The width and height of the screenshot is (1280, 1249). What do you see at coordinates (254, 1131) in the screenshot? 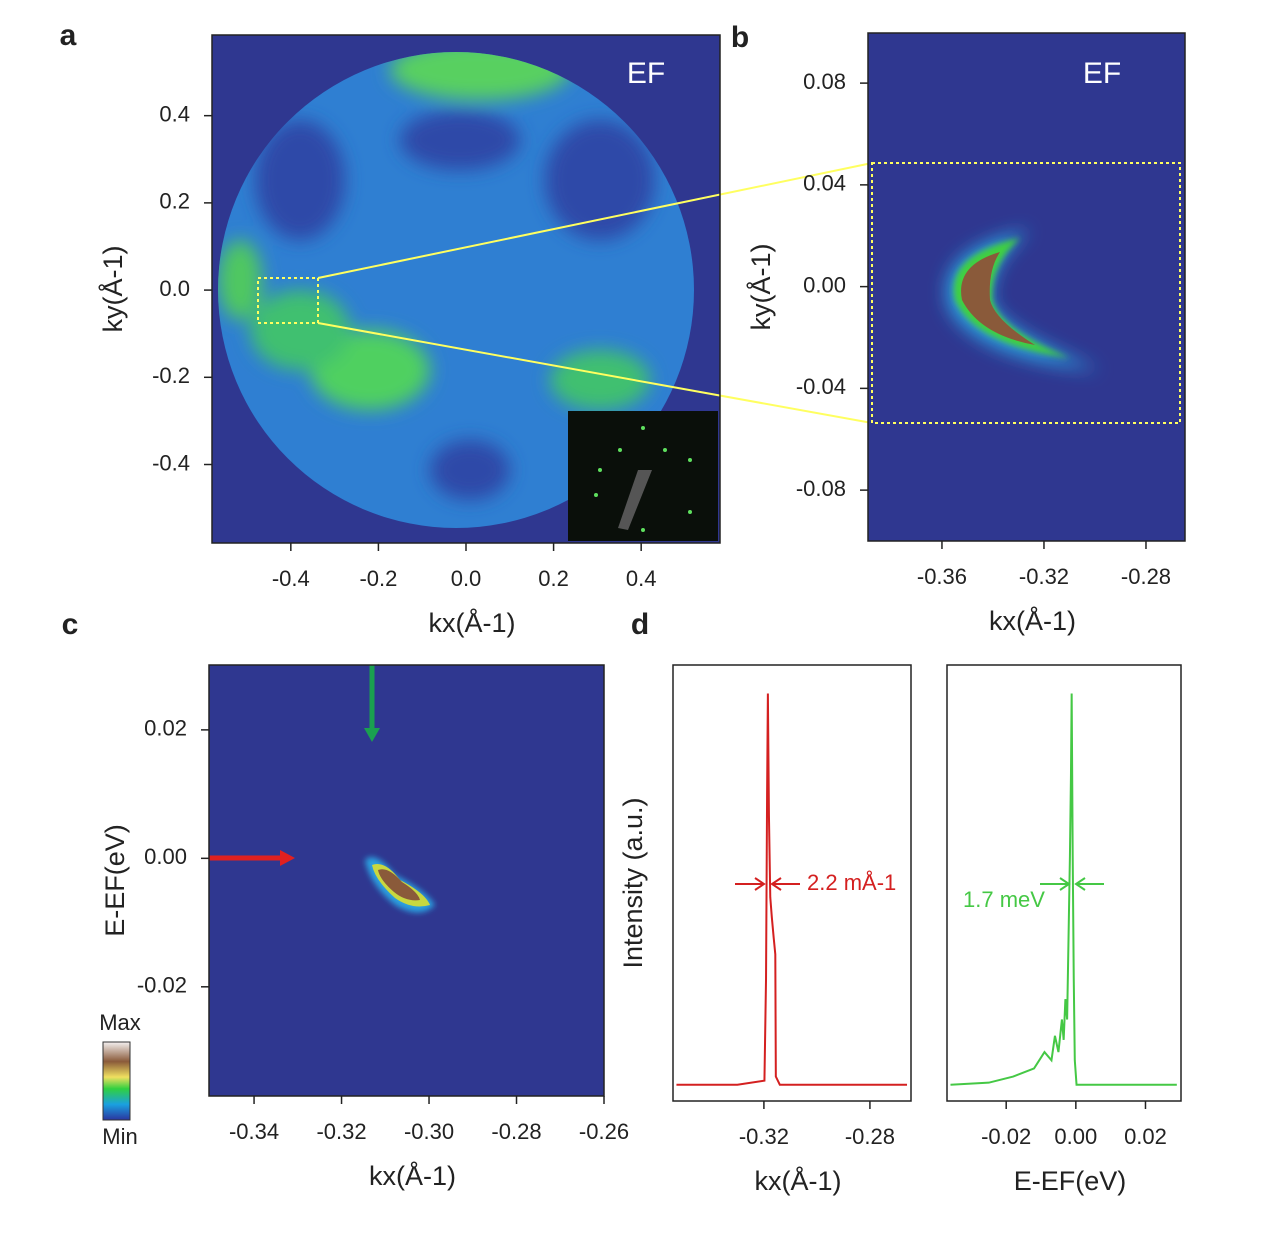
I see `x-tick-label: -0.34` at bounding box center [254, 1131].